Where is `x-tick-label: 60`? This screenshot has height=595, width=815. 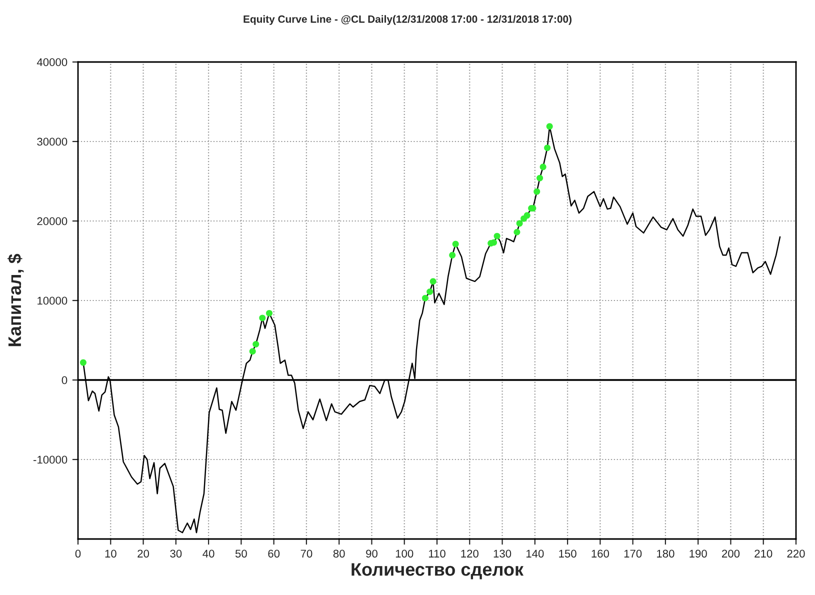
x-tick-label: 60 is located at coordinates (274, 554).